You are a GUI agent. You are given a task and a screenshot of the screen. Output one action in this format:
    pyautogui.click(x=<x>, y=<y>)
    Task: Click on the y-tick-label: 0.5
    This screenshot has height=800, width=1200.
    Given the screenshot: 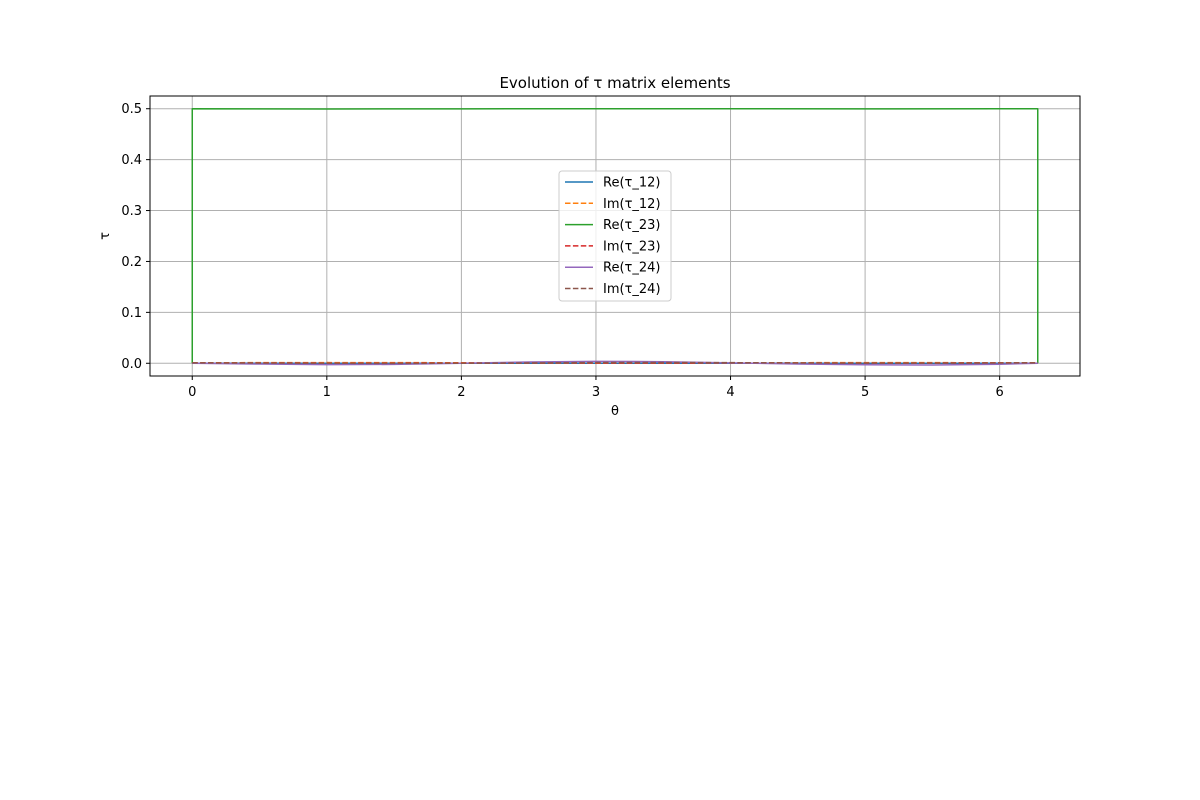 What is the action you would take?
    pyautogui.click(x=131, y=109)
    